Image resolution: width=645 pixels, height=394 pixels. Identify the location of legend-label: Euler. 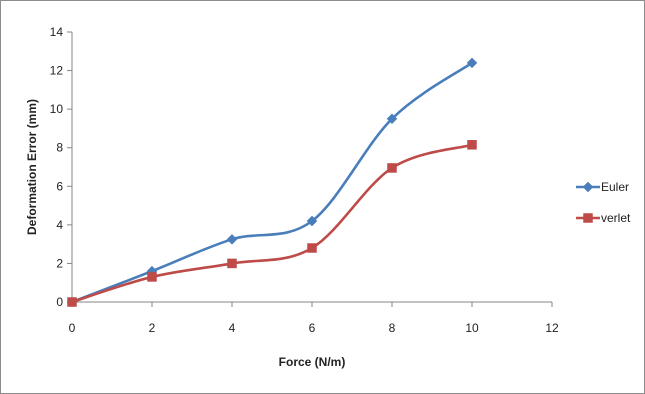
(615, 187).